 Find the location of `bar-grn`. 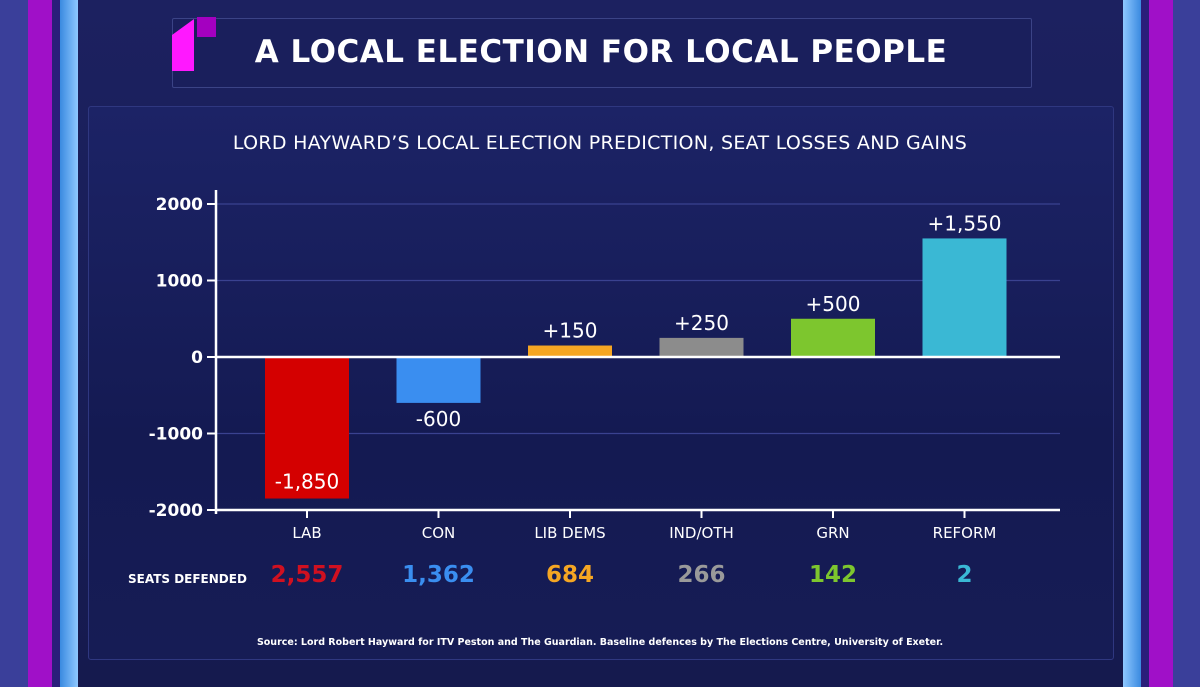

bar-grn is located at coordinates (833, 337).